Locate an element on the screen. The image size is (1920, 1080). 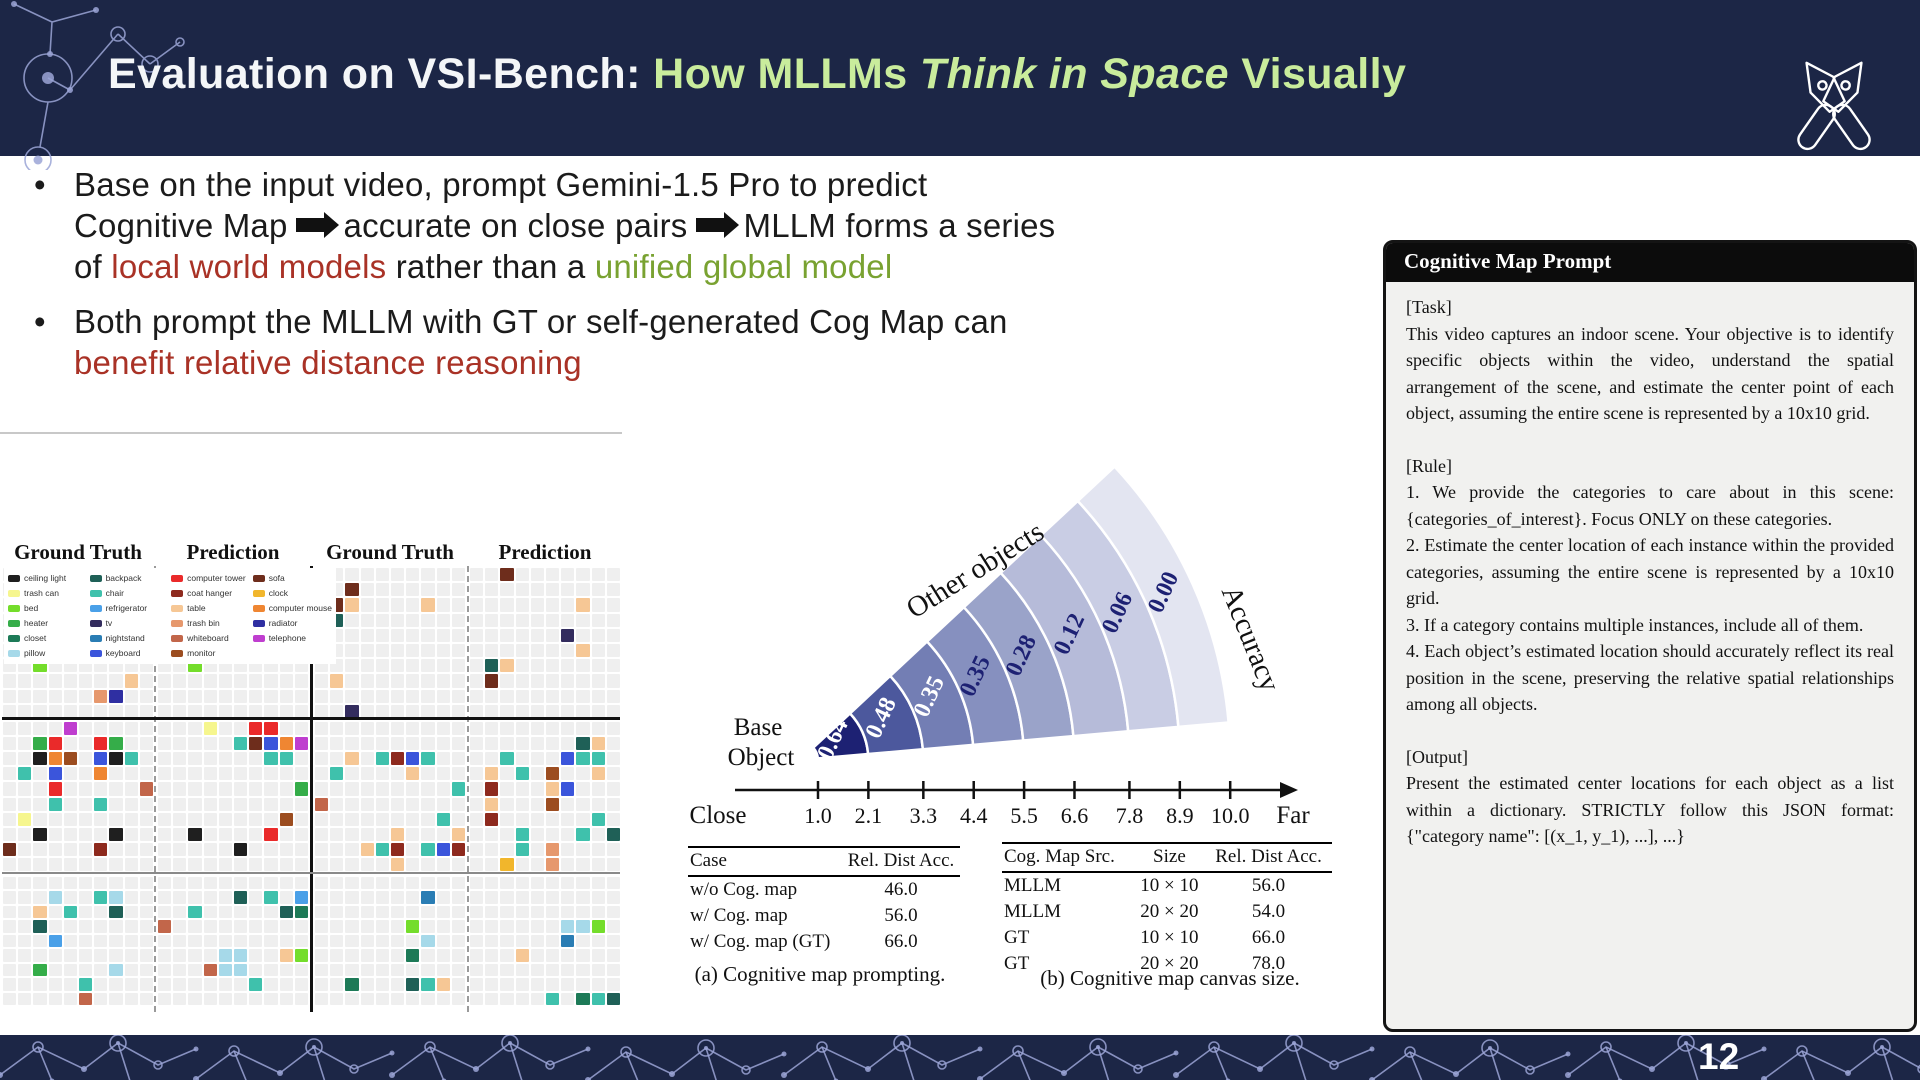
page-number: 12 is located at coordinates (1719, 1056).